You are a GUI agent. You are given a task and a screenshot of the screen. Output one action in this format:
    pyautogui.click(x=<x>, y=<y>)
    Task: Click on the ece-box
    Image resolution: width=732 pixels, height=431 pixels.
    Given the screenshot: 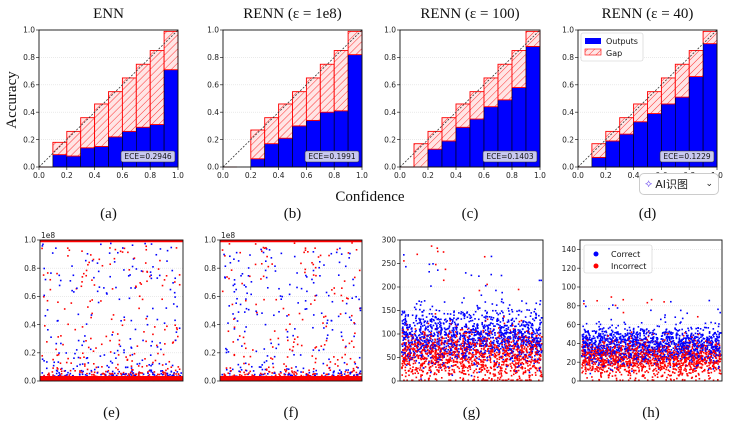 What is the action you would take?
    pyautogui.click(x=148, y=156)
    